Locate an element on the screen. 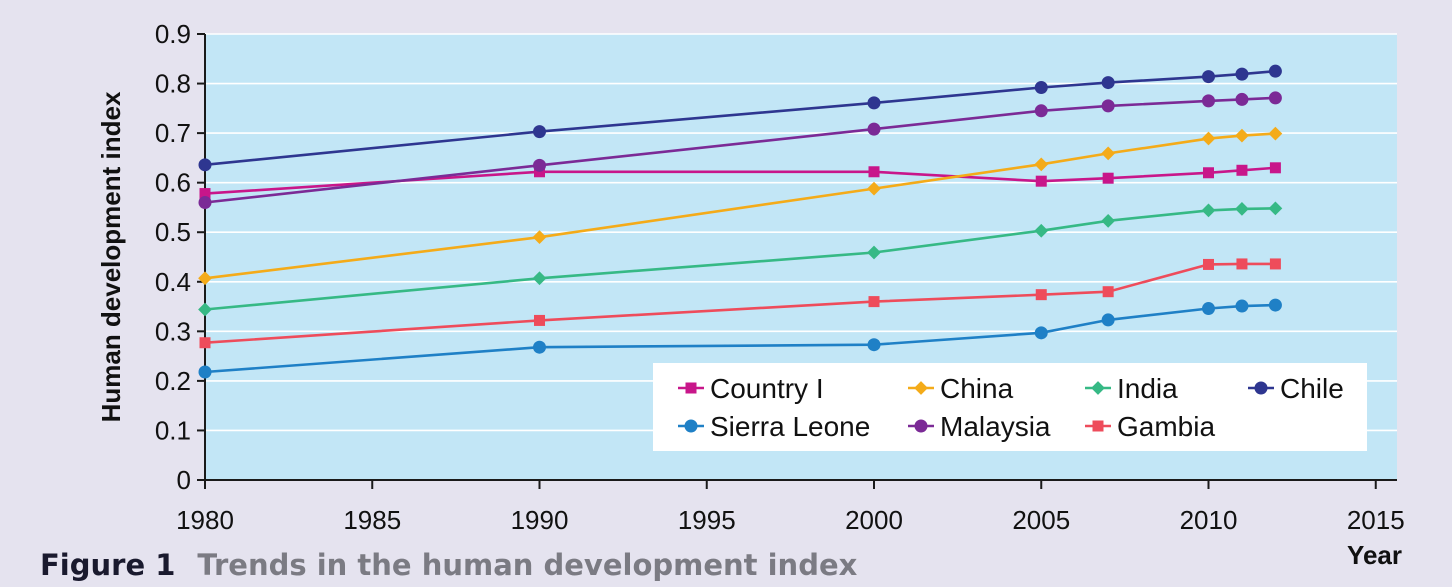 The image size is (1452, 587). legend-label-malaysia: Malaysia is located at coordinates (995, 426).